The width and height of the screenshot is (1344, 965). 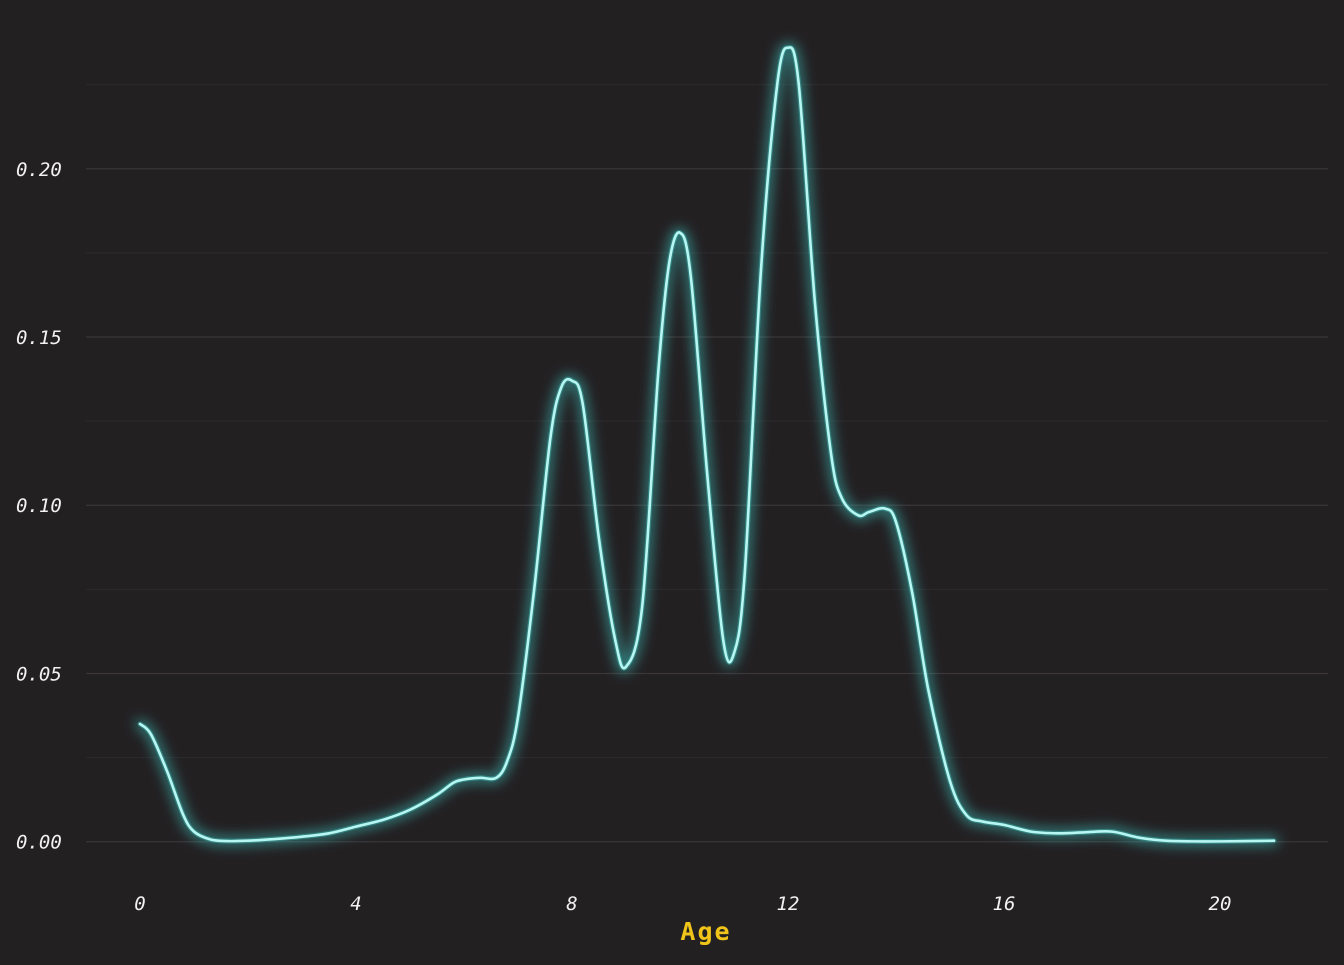 What do you see at coordinates (139, 904) in the screenshot?
I see `x-tick-label: 0` at bounding box center [139, 904].